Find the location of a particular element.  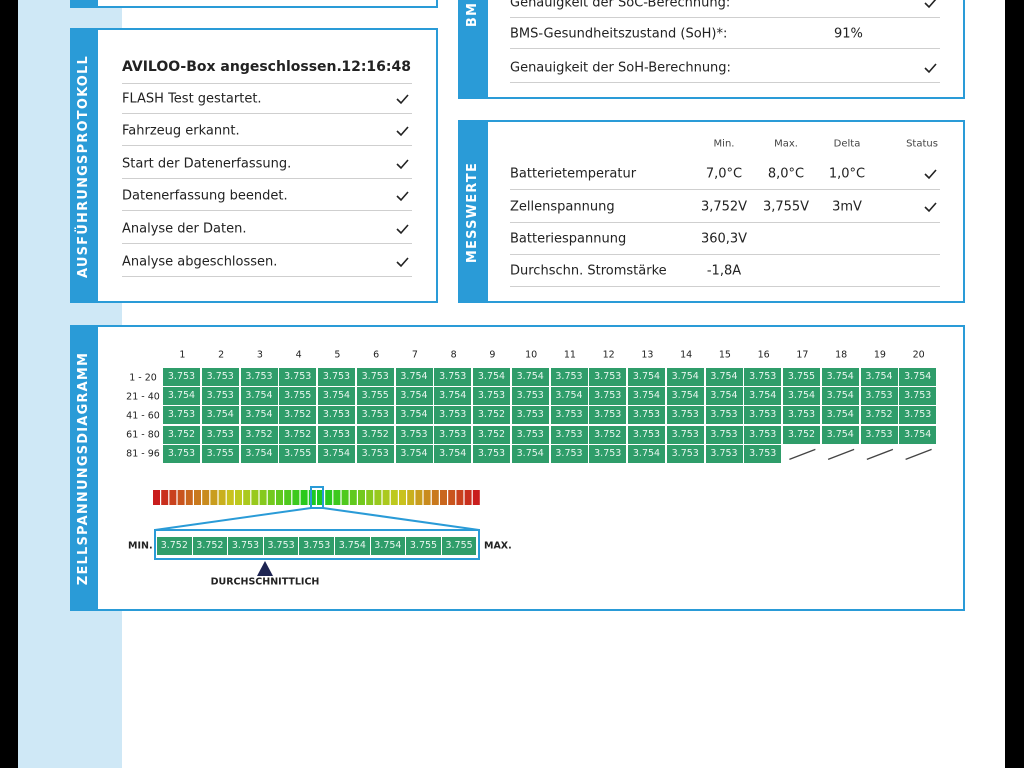

average-label: DURCHSCHNITTLICH is located at coordinates (265, 582).